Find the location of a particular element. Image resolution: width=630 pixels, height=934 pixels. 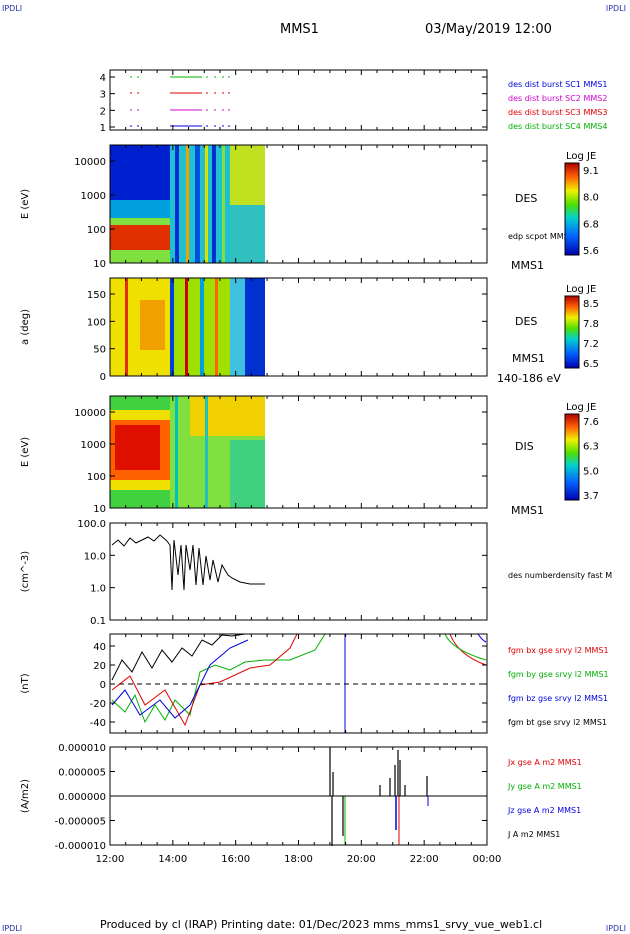

y-axis-label: (A/m2) is located at coordinates (25, 796).